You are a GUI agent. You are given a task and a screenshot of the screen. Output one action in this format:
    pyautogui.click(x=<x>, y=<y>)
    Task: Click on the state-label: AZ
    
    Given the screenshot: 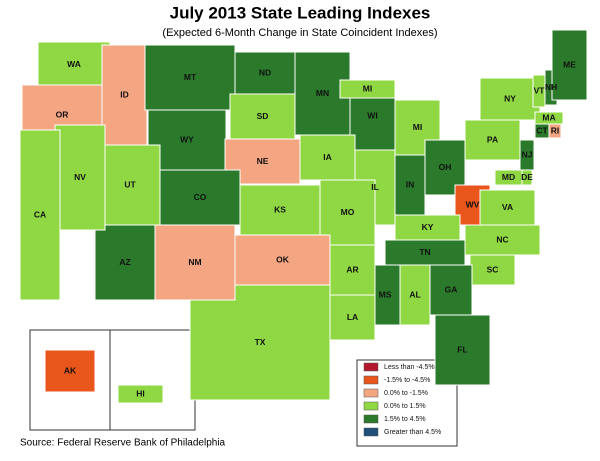 What is the action you would take?
    pyautogui.click(x=124, y=262)
    